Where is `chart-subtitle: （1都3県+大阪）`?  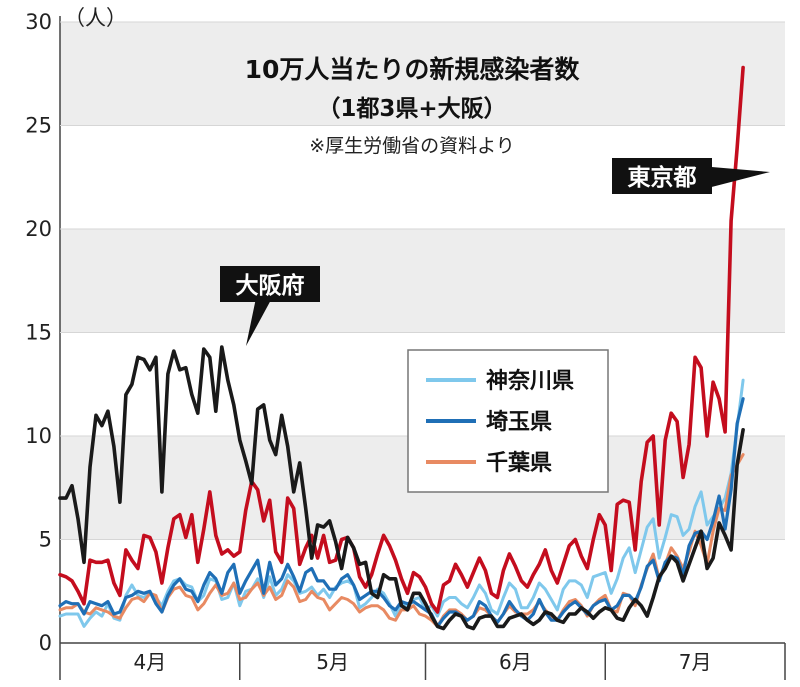 chart-subtitle: （1都3県+大阪） is located at coordinates (411, 108).